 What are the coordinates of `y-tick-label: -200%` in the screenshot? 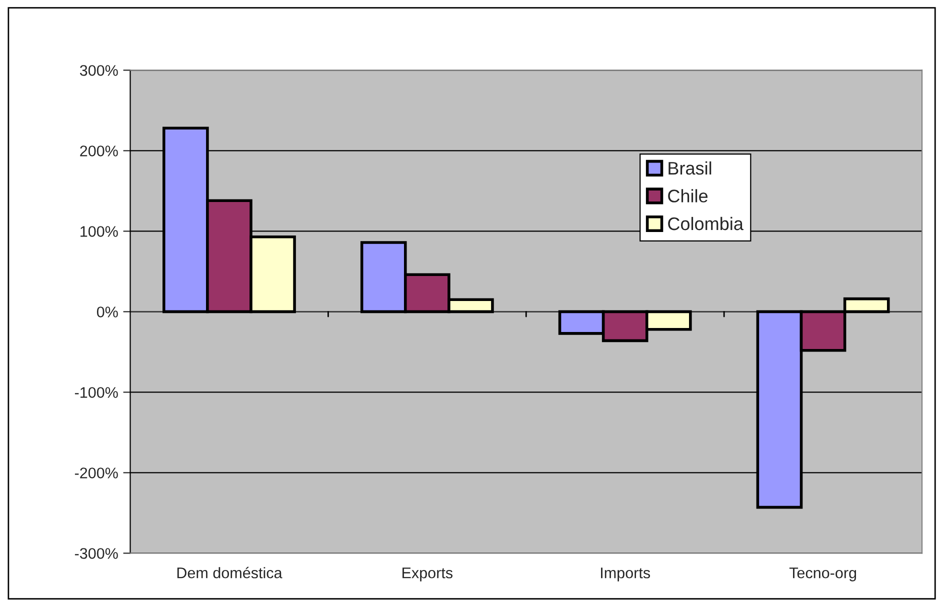 It's located at (96, 473).